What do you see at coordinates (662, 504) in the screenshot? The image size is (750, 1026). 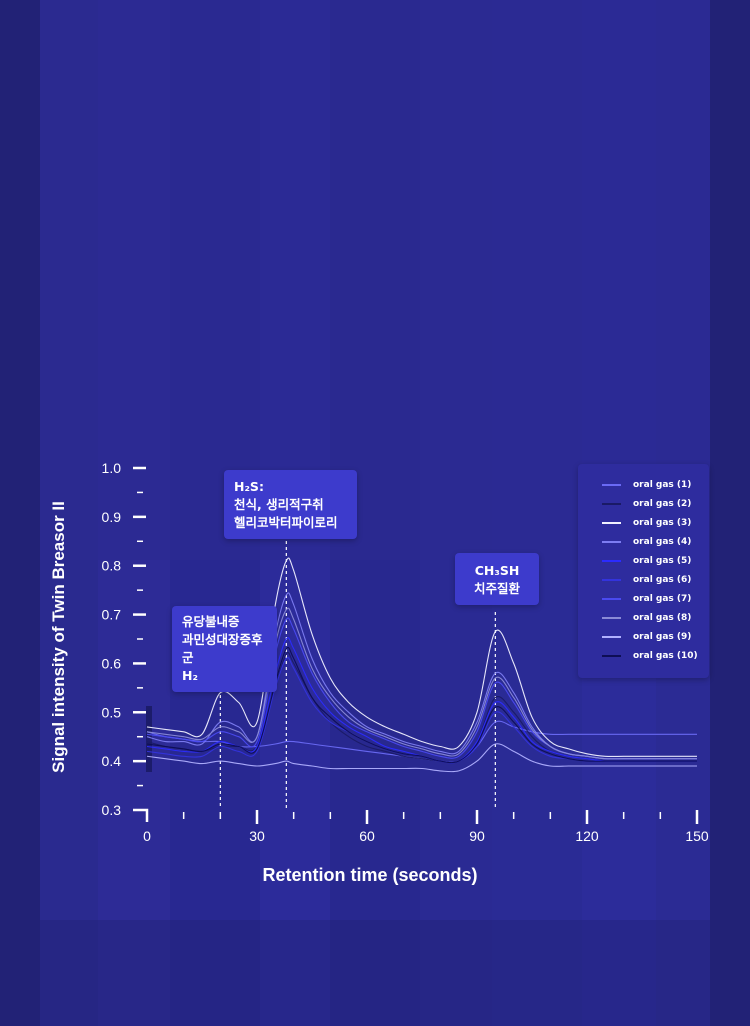 I see `legend-label: oral gas (2)` at bounding box center [662, 504].